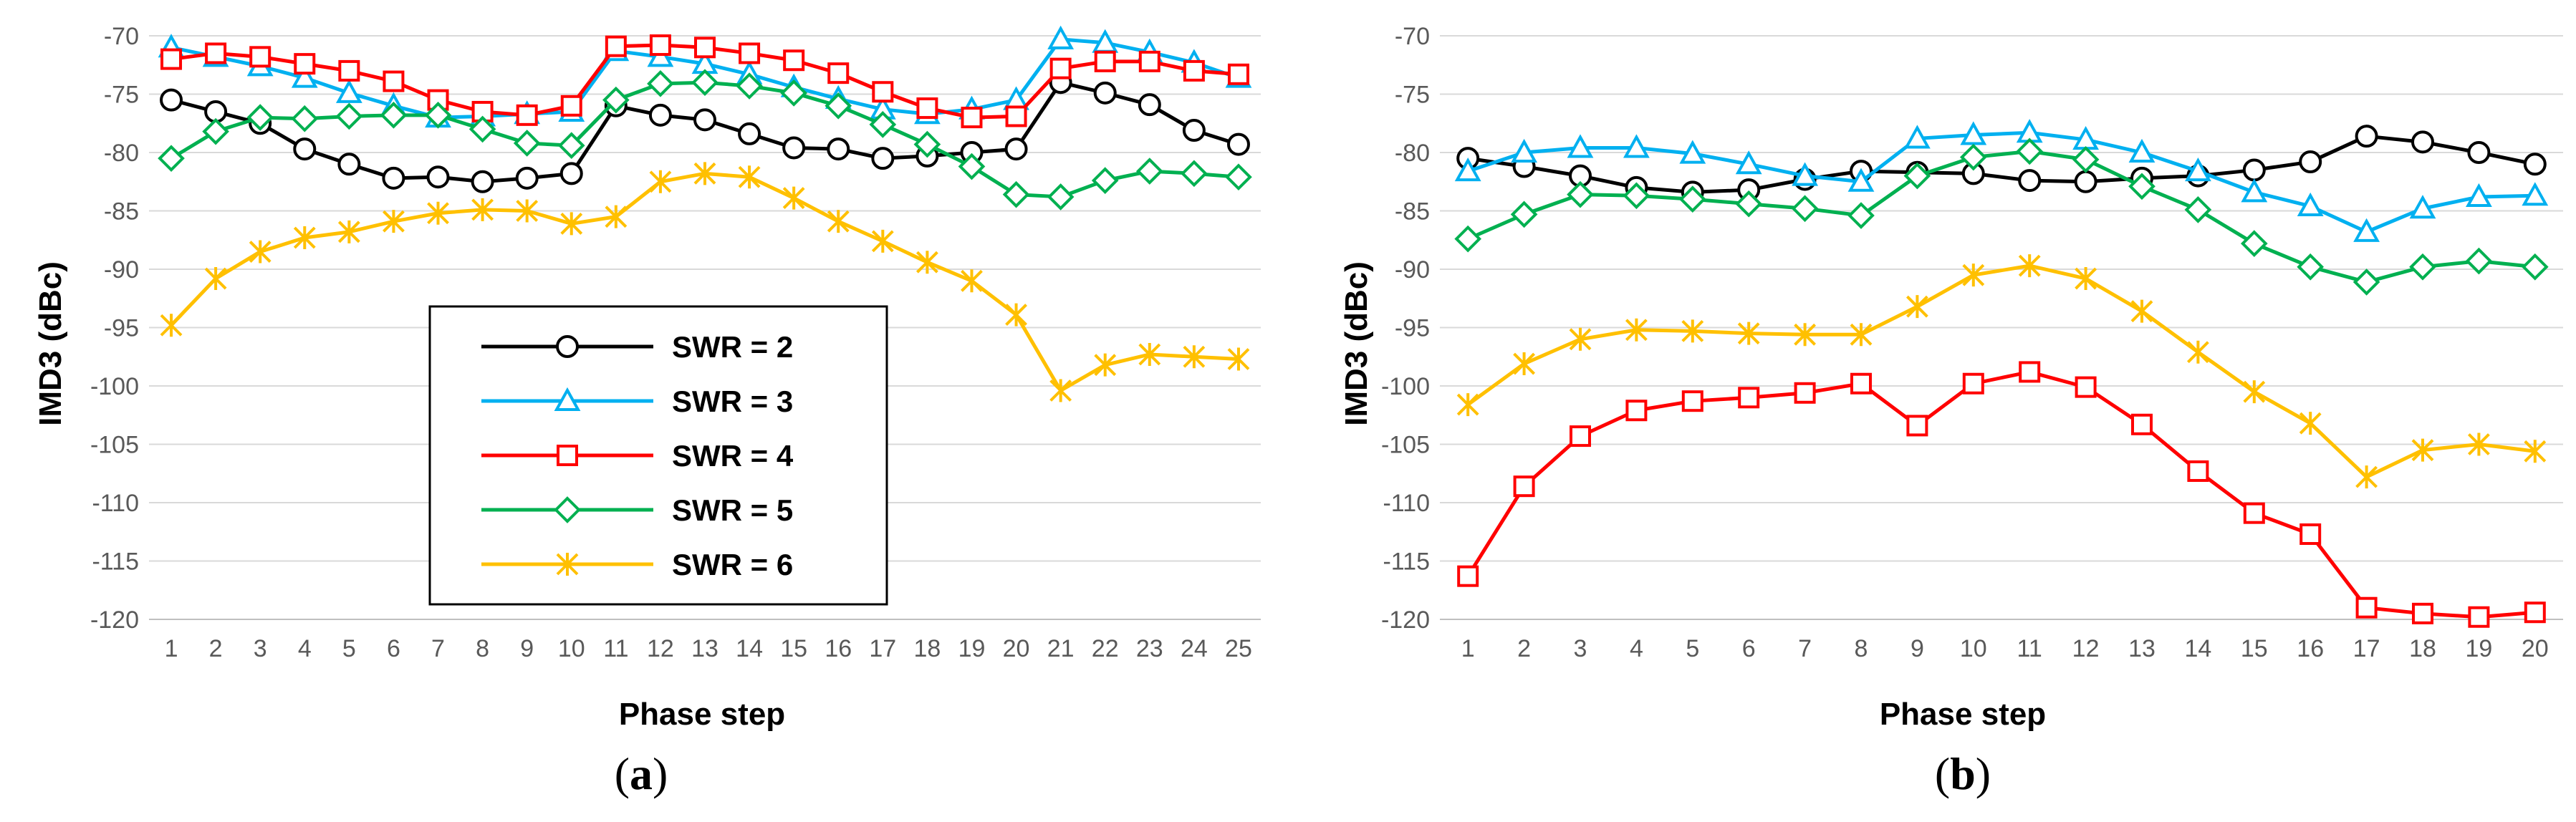  I want to click on y-tick-label-b: -100, so click(1406, 387).